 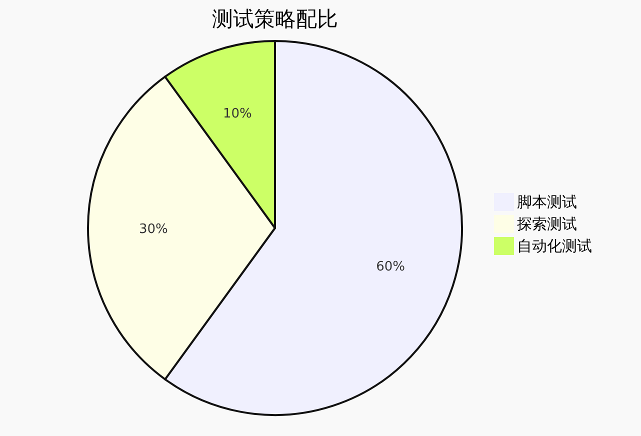 I want to click on data-label: 60%, so click(x=391, y=267).